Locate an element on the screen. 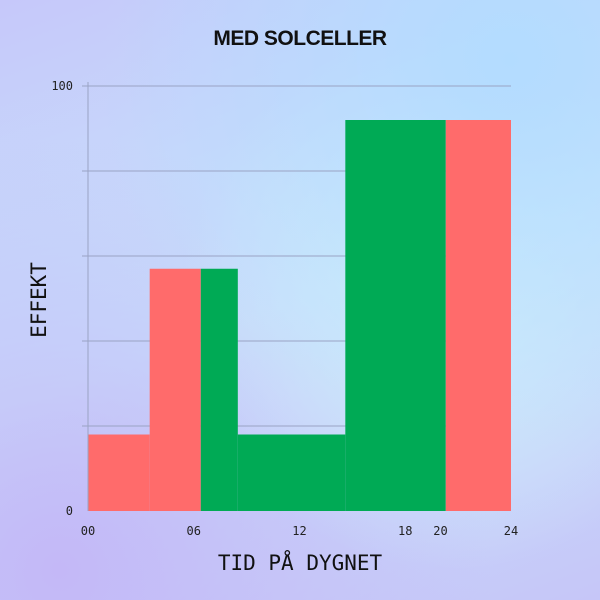  x-tick-label-4: 20 is located at coordinates (440, 531).